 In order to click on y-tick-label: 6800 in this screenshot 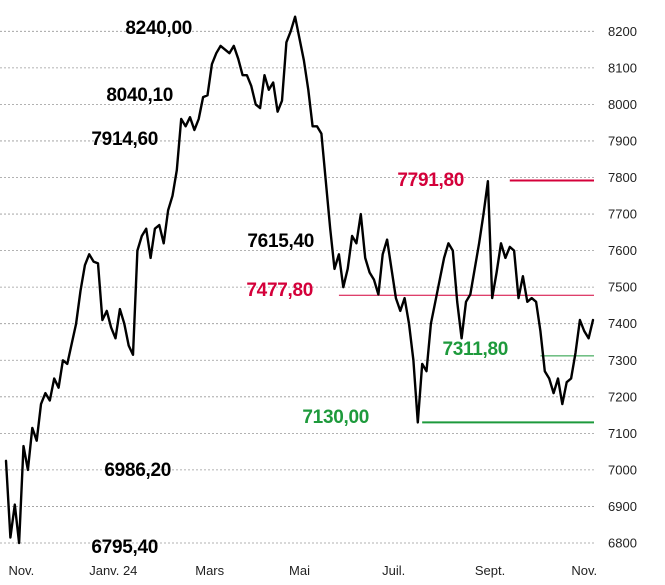, I will do `click(622, 543)`.